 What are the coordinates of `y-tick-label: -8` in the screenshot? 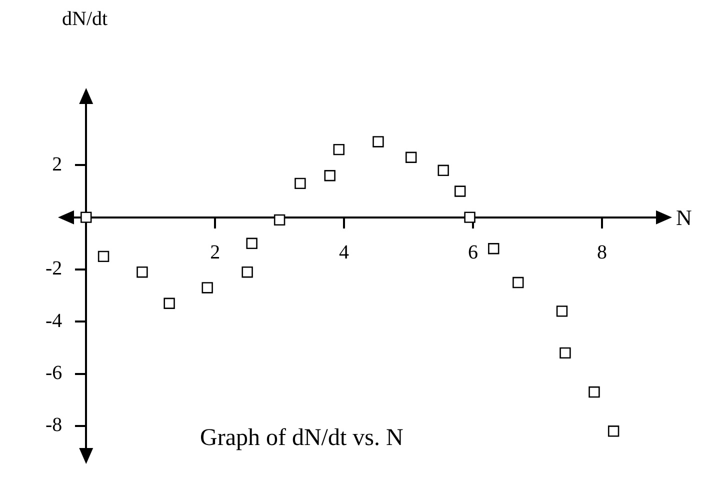 It's located at (53, 425).